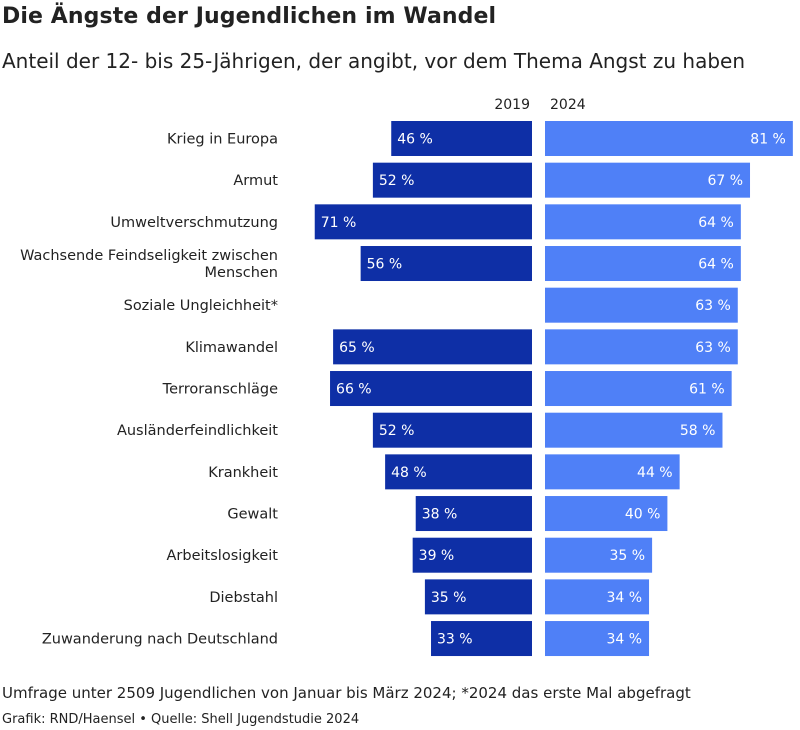 This screenshot has height=730, width=800. Describe the element at coordinates (354, 390) in the screenshot. I see `bar-2019-value-label: 66 %` at that location.